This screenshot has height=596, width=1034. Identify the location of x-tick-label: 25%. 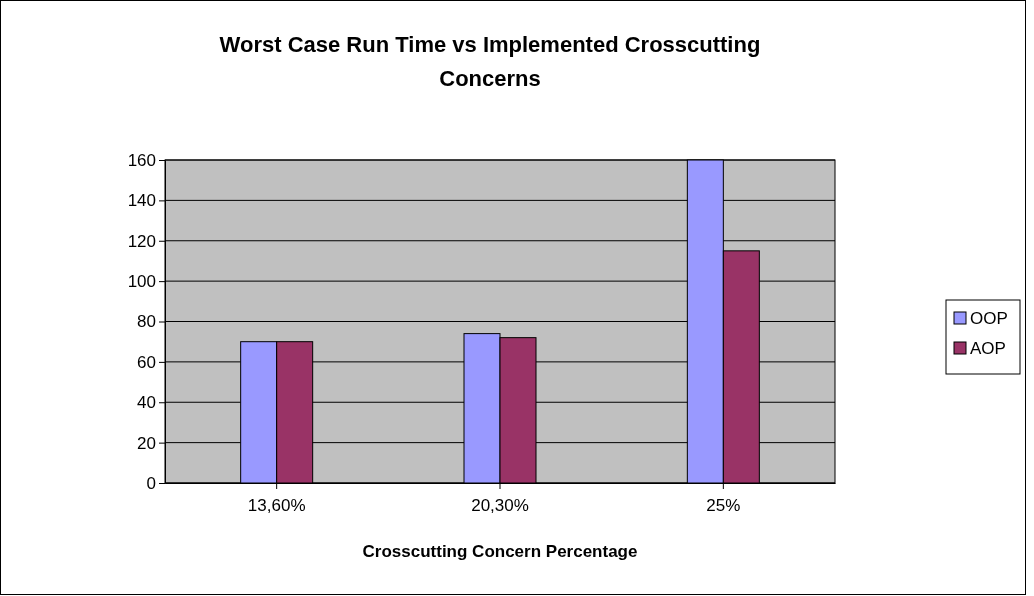
(723, 505).